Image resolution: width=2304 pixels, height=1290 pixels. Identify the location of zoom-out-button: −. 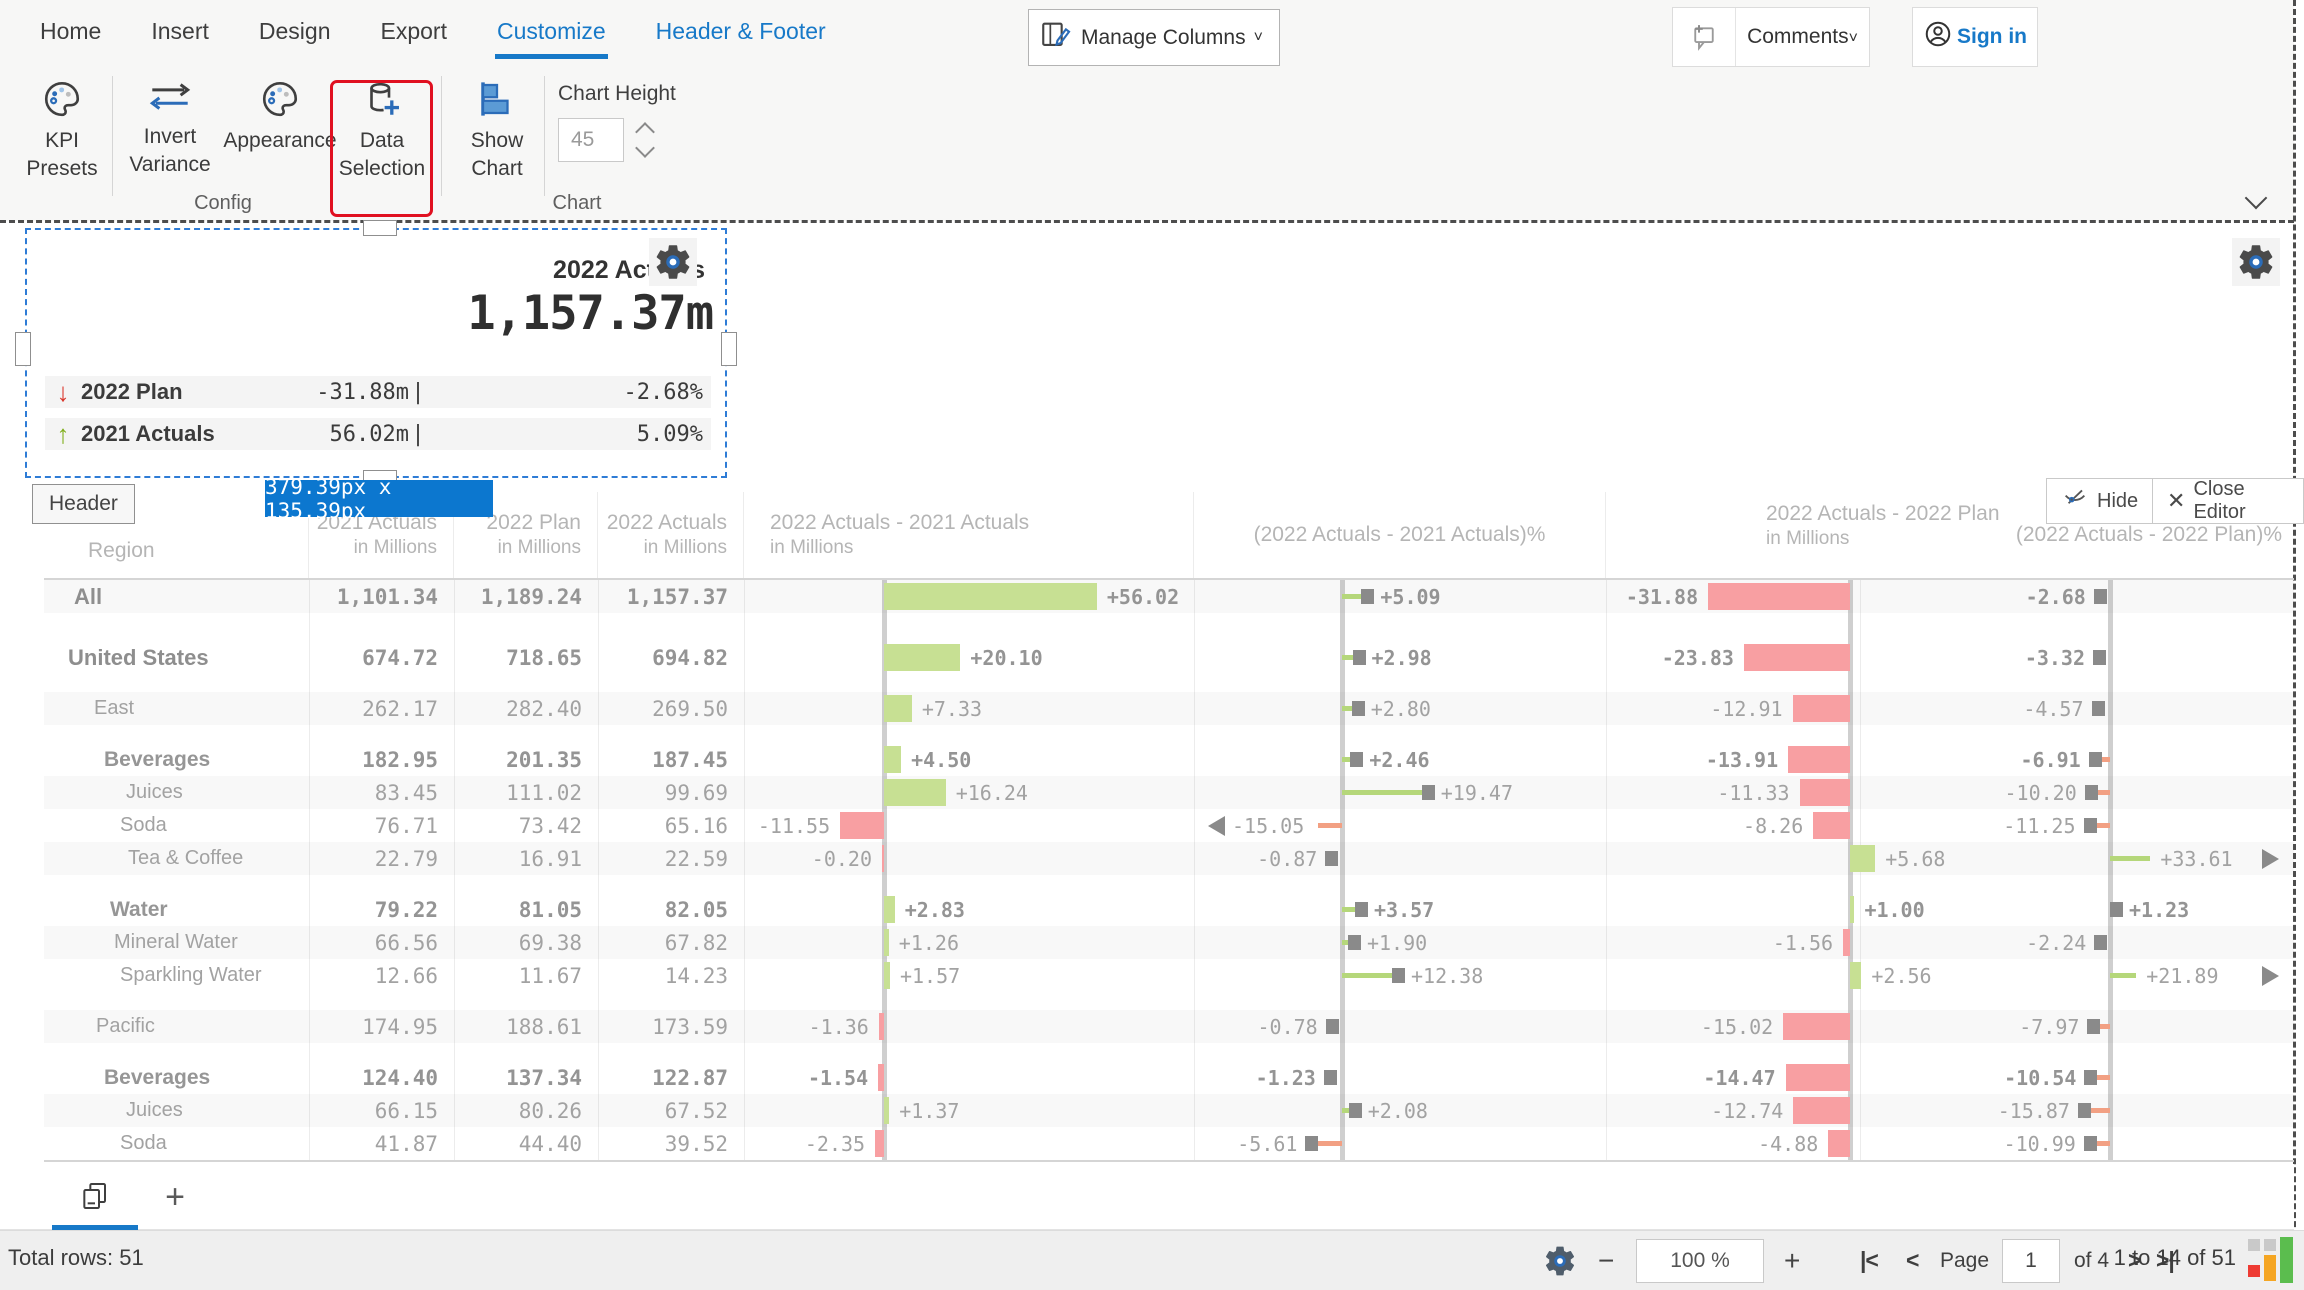
(1606, 1260).